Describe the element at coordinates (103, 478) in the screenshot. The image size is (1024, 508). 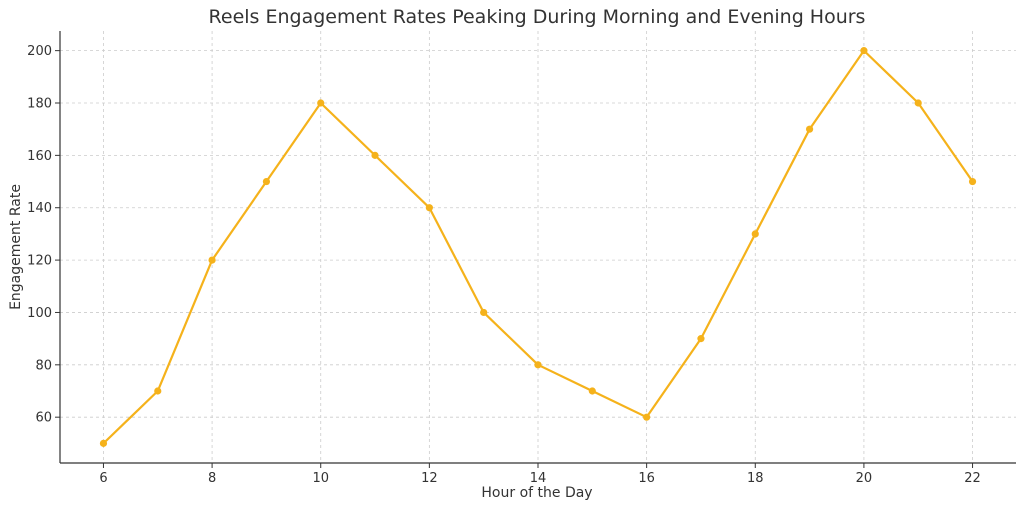
I see `x-tick-label: 6` at that location.